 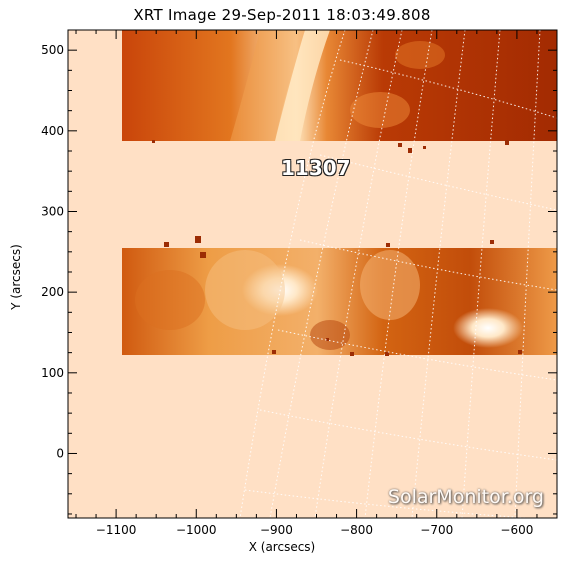 I want to click on tick-label: −700, so click(x=436, y=530).